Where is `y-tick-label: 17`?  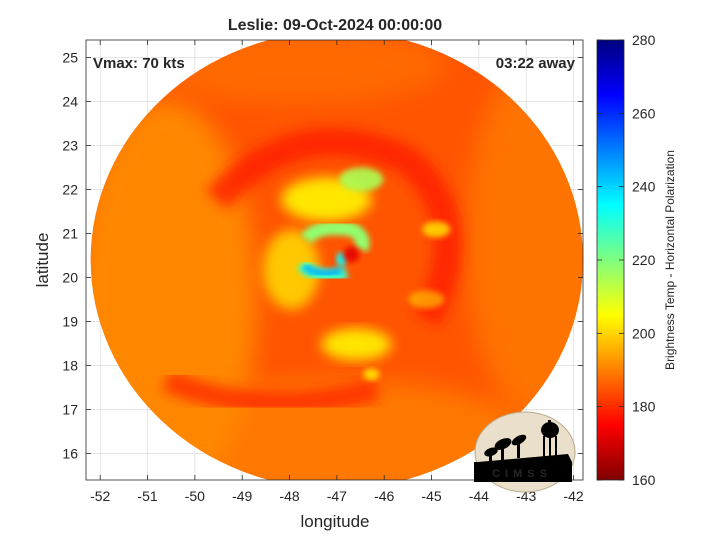
y-tick-label: 17 is located at coordinates (70, 410).